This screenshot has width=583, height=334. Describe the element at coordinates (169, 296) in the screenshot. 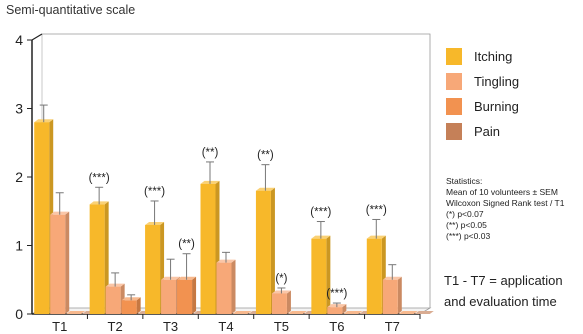

I see `bar-tingling-T3` at that location.